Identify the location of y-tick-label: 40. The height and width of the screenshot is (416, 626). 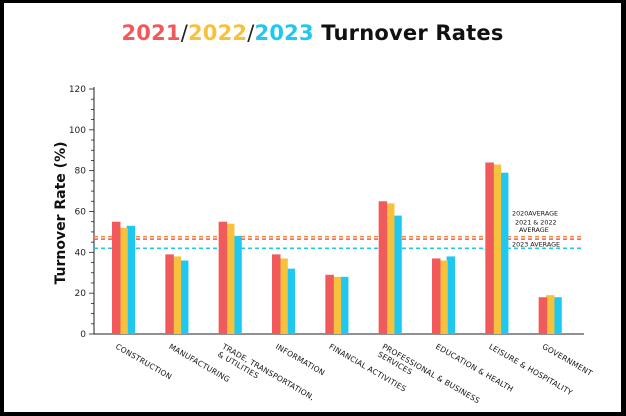
(81, 253).